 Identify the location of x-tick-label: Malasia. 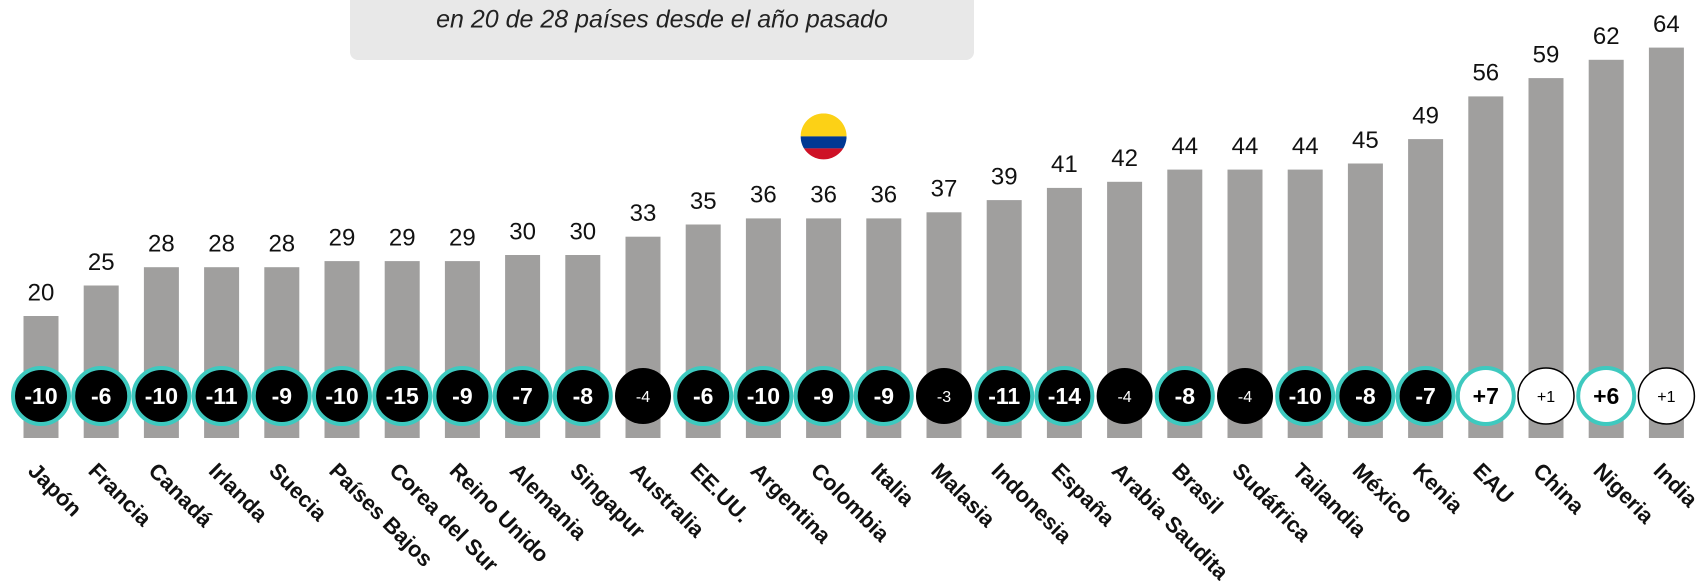
(963, 495).